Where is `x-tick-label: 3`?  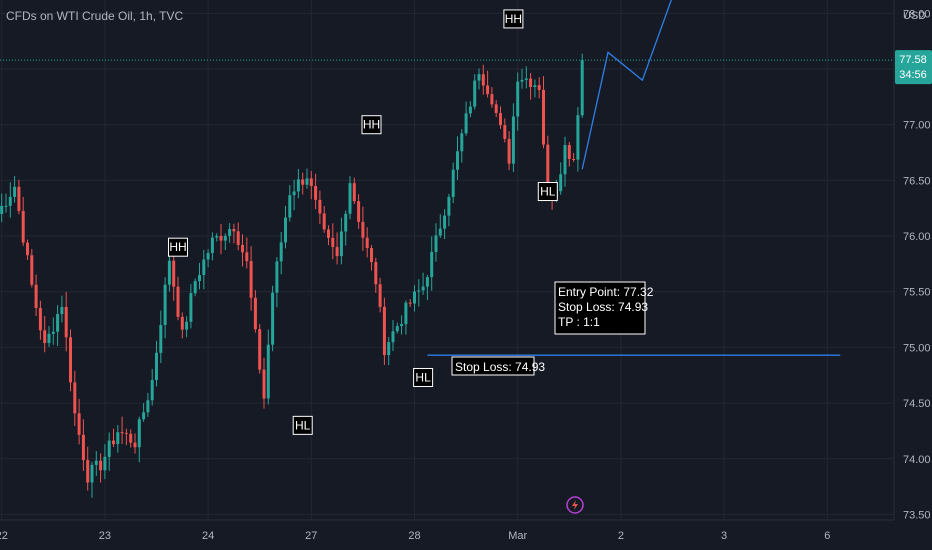
x-tick-label: 3 is located at coordinates (724, 536).